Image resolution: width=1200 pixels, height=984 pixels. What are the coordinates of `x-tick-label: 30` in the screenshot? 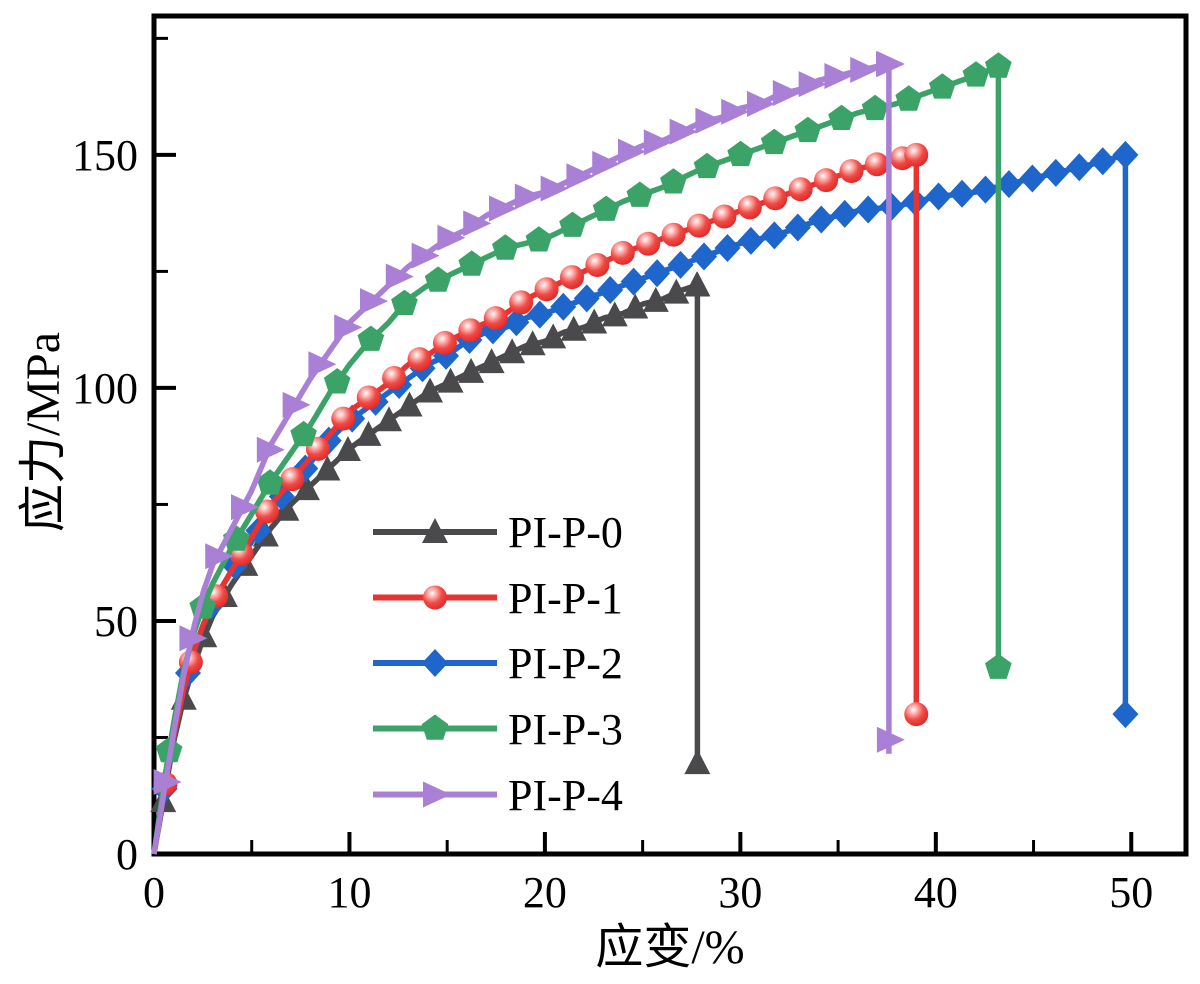 It's located at (740, 892).